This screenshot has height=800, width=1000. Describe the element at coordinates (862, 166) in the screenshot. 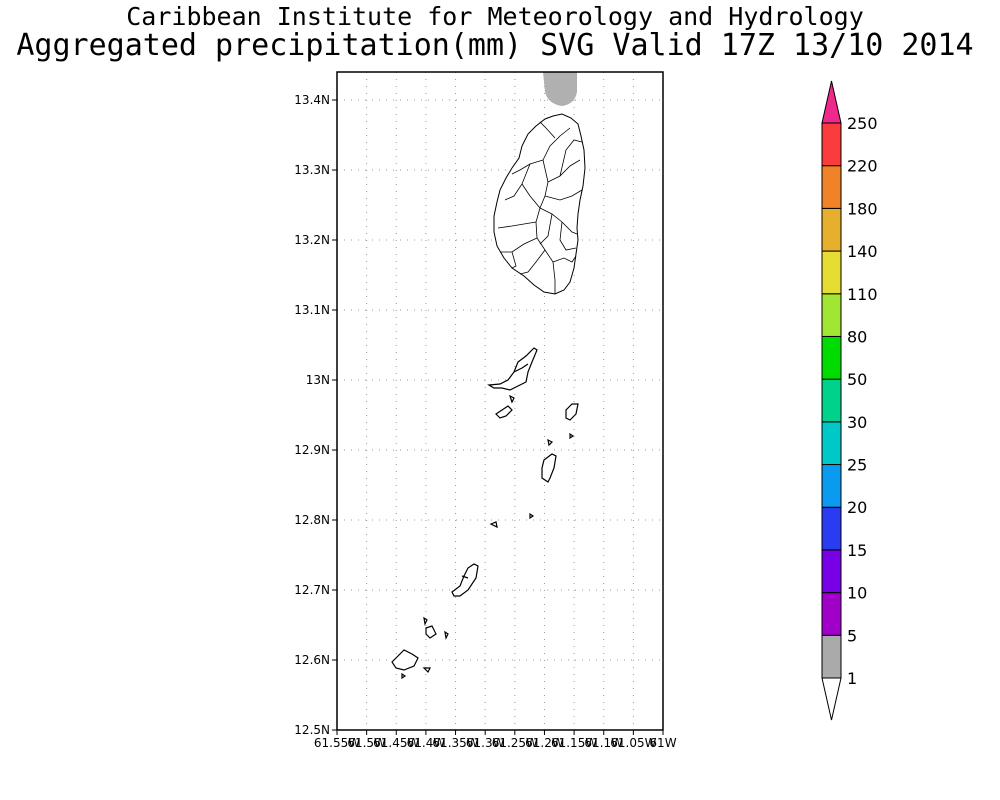

I see `colorbar-label: 220` at that location.